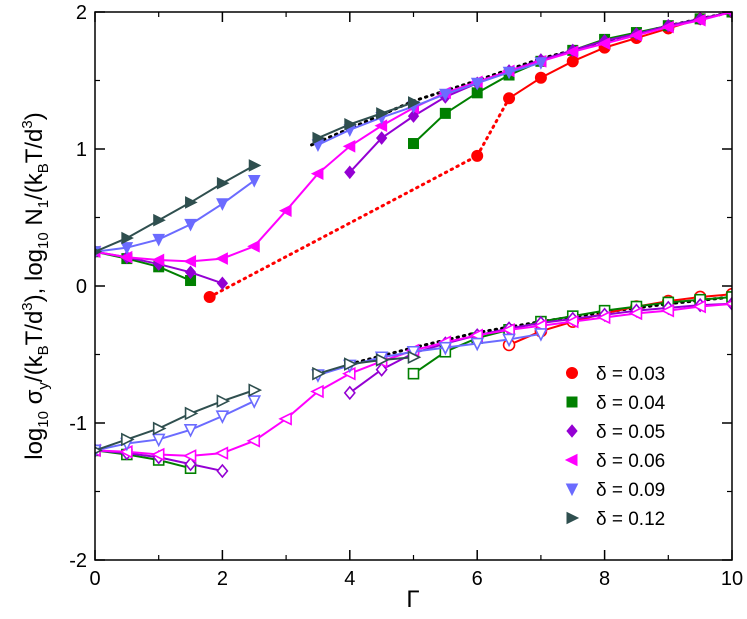  I want to click on legend-label: δ = 0.05, so click(630, 432).